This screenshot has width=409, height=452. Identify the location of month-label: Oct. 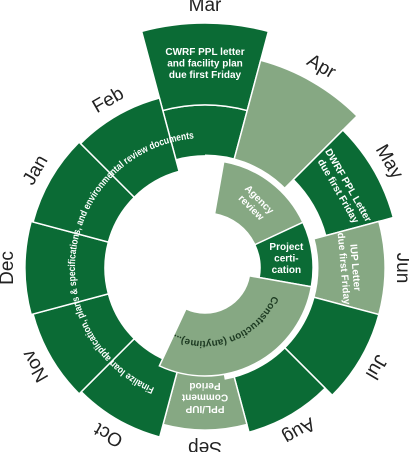
(108, 434).